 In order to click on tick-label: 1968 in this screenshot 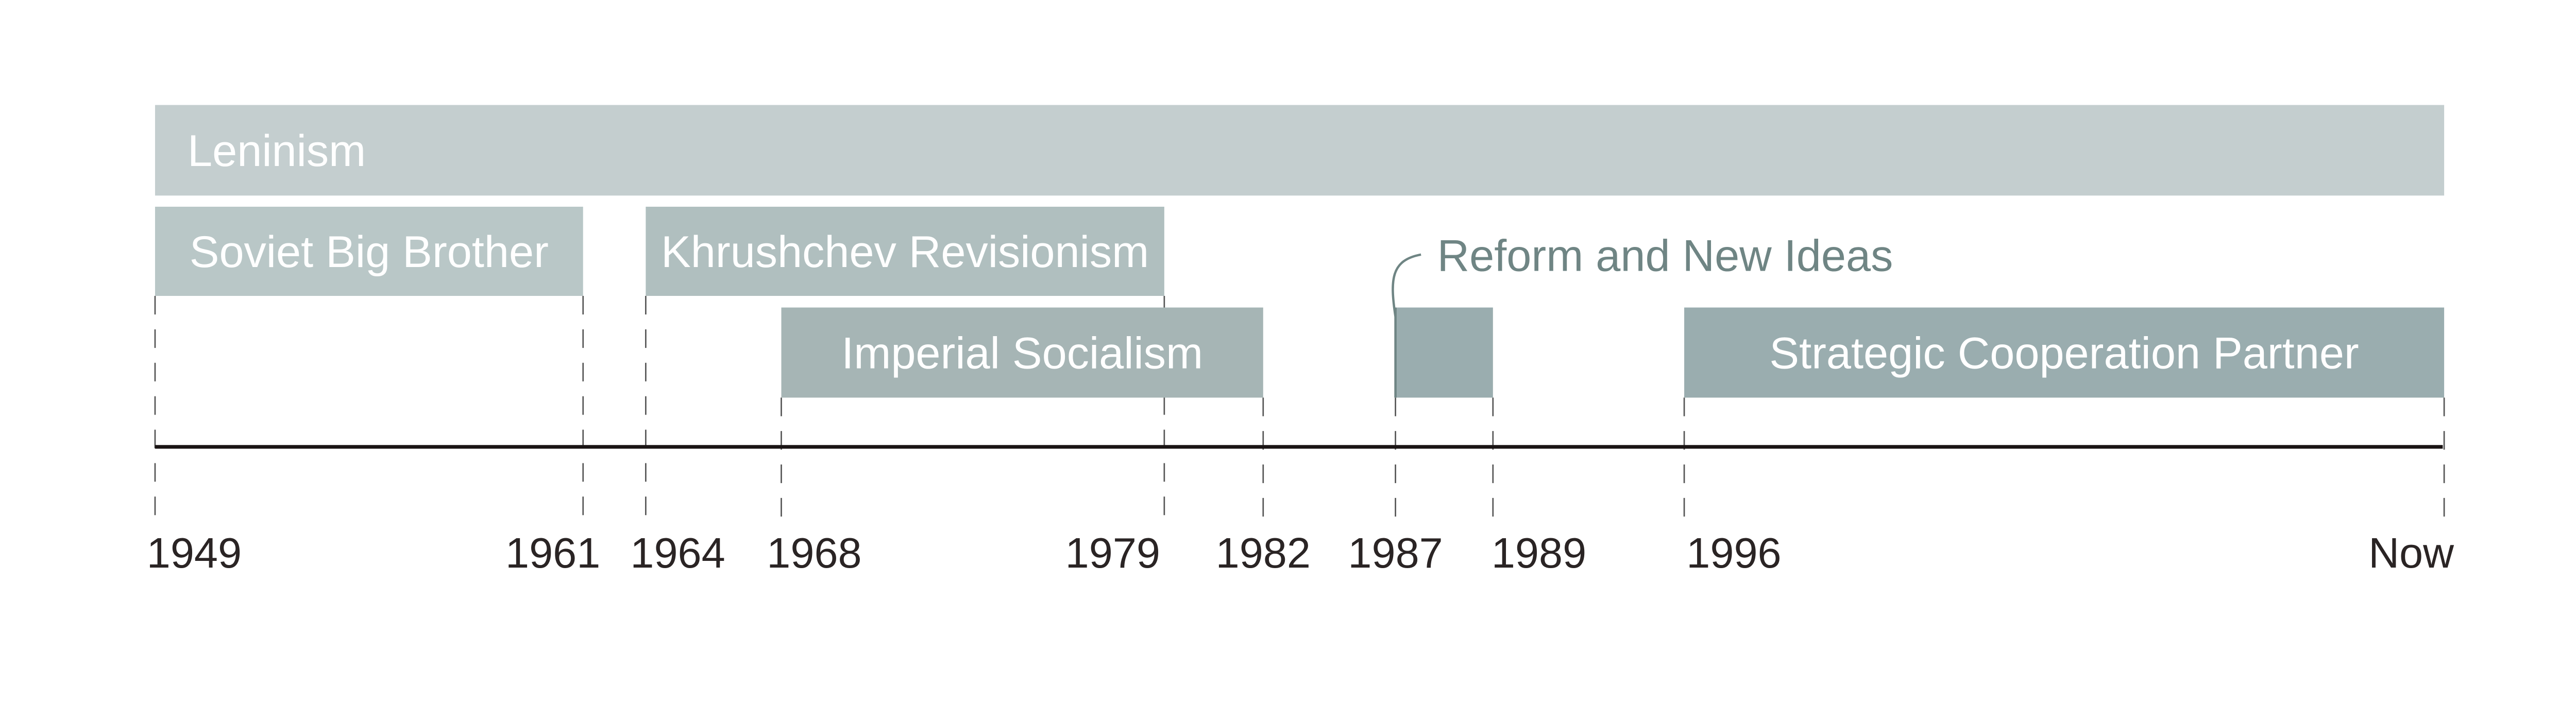, I will do `click(814, 553)`.